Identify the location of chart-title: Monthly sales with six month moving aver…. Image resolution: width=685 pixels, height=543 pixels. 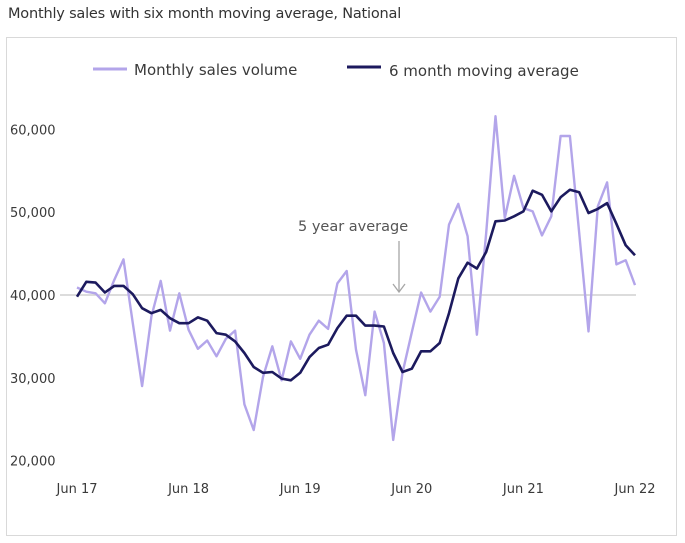
(205, 14).